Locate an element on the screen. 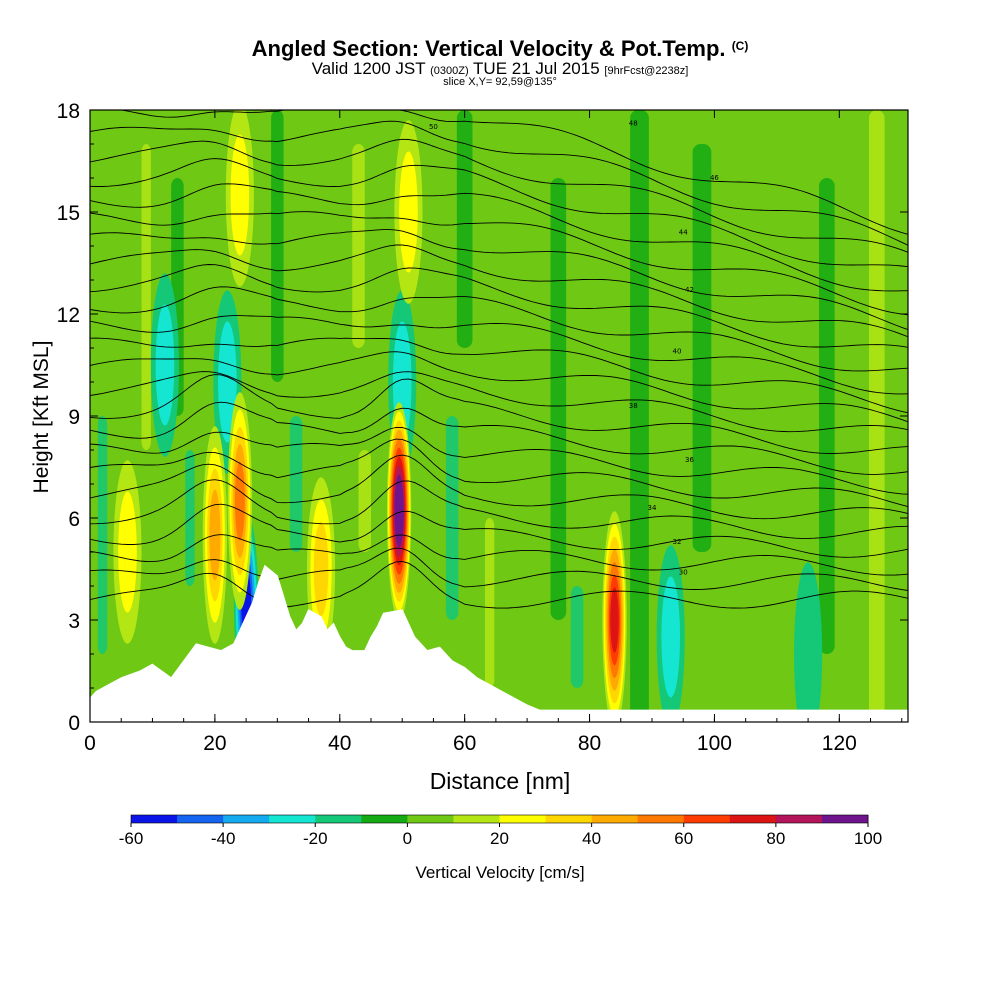 The height and width of the screenshot is (1000, 1000). terrain is located at coordinates (499, 643).